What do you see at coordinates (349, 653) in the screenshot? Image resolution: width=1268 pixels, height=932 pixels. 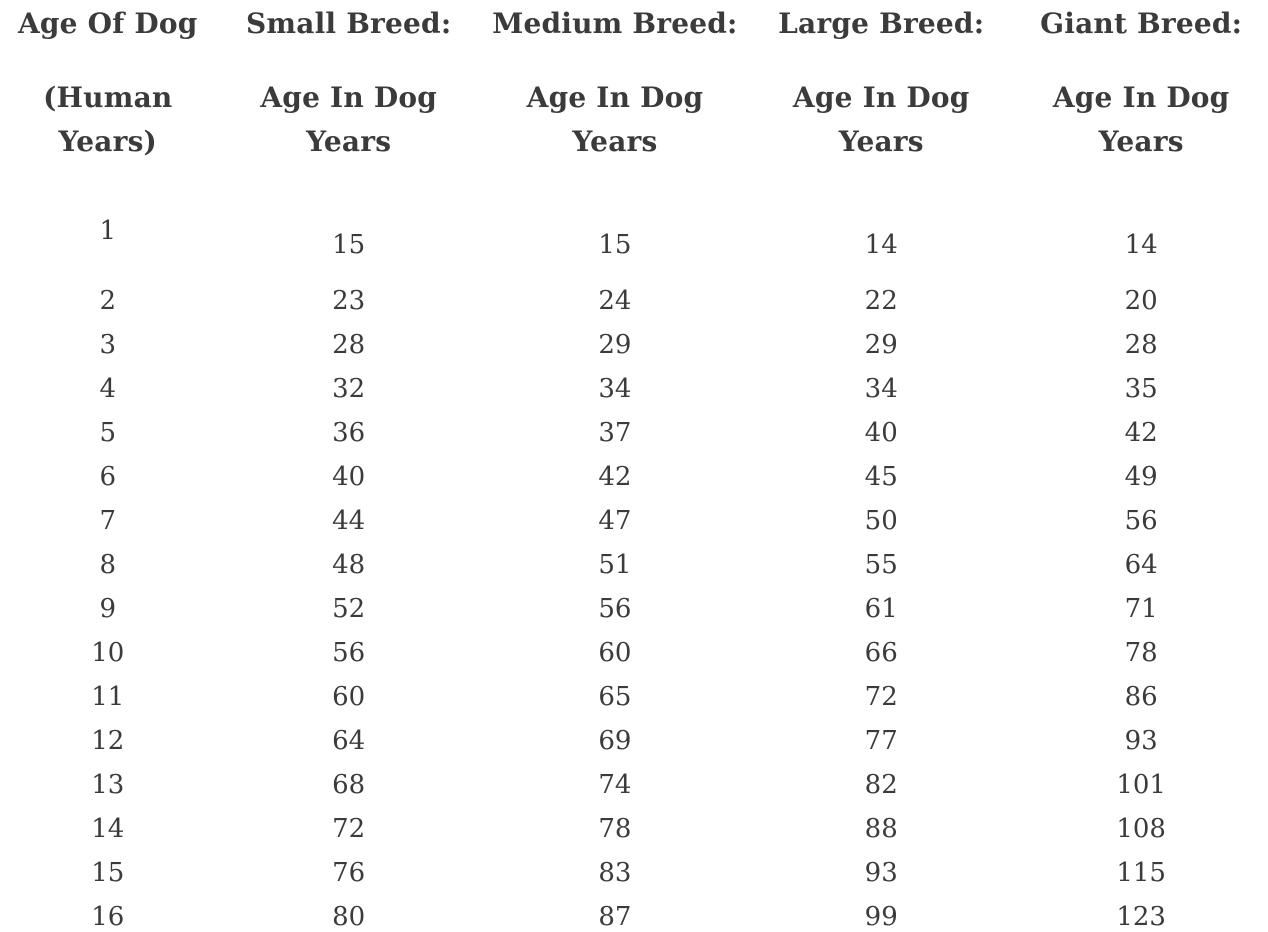 I see `cell-small-breed: 56` at bounding box center [349, 653].